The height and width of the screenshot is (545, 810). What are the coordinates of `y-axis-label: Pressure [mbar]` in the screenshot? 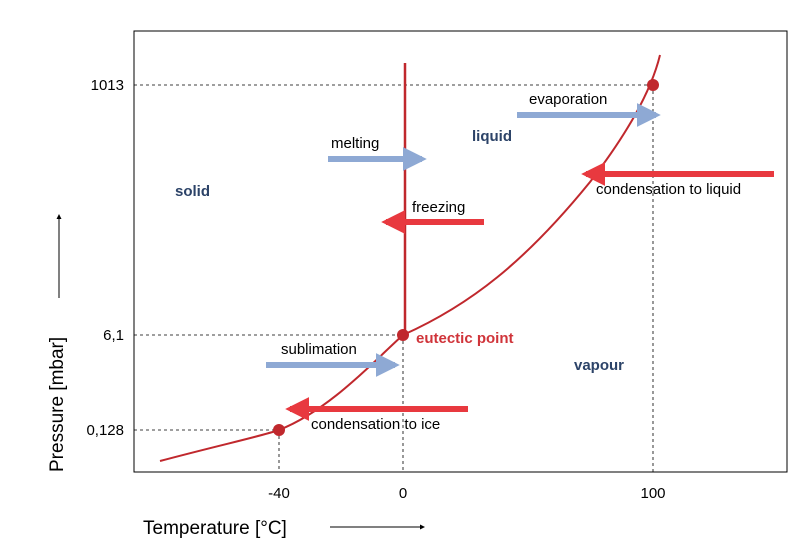 It's located at (57, 404).